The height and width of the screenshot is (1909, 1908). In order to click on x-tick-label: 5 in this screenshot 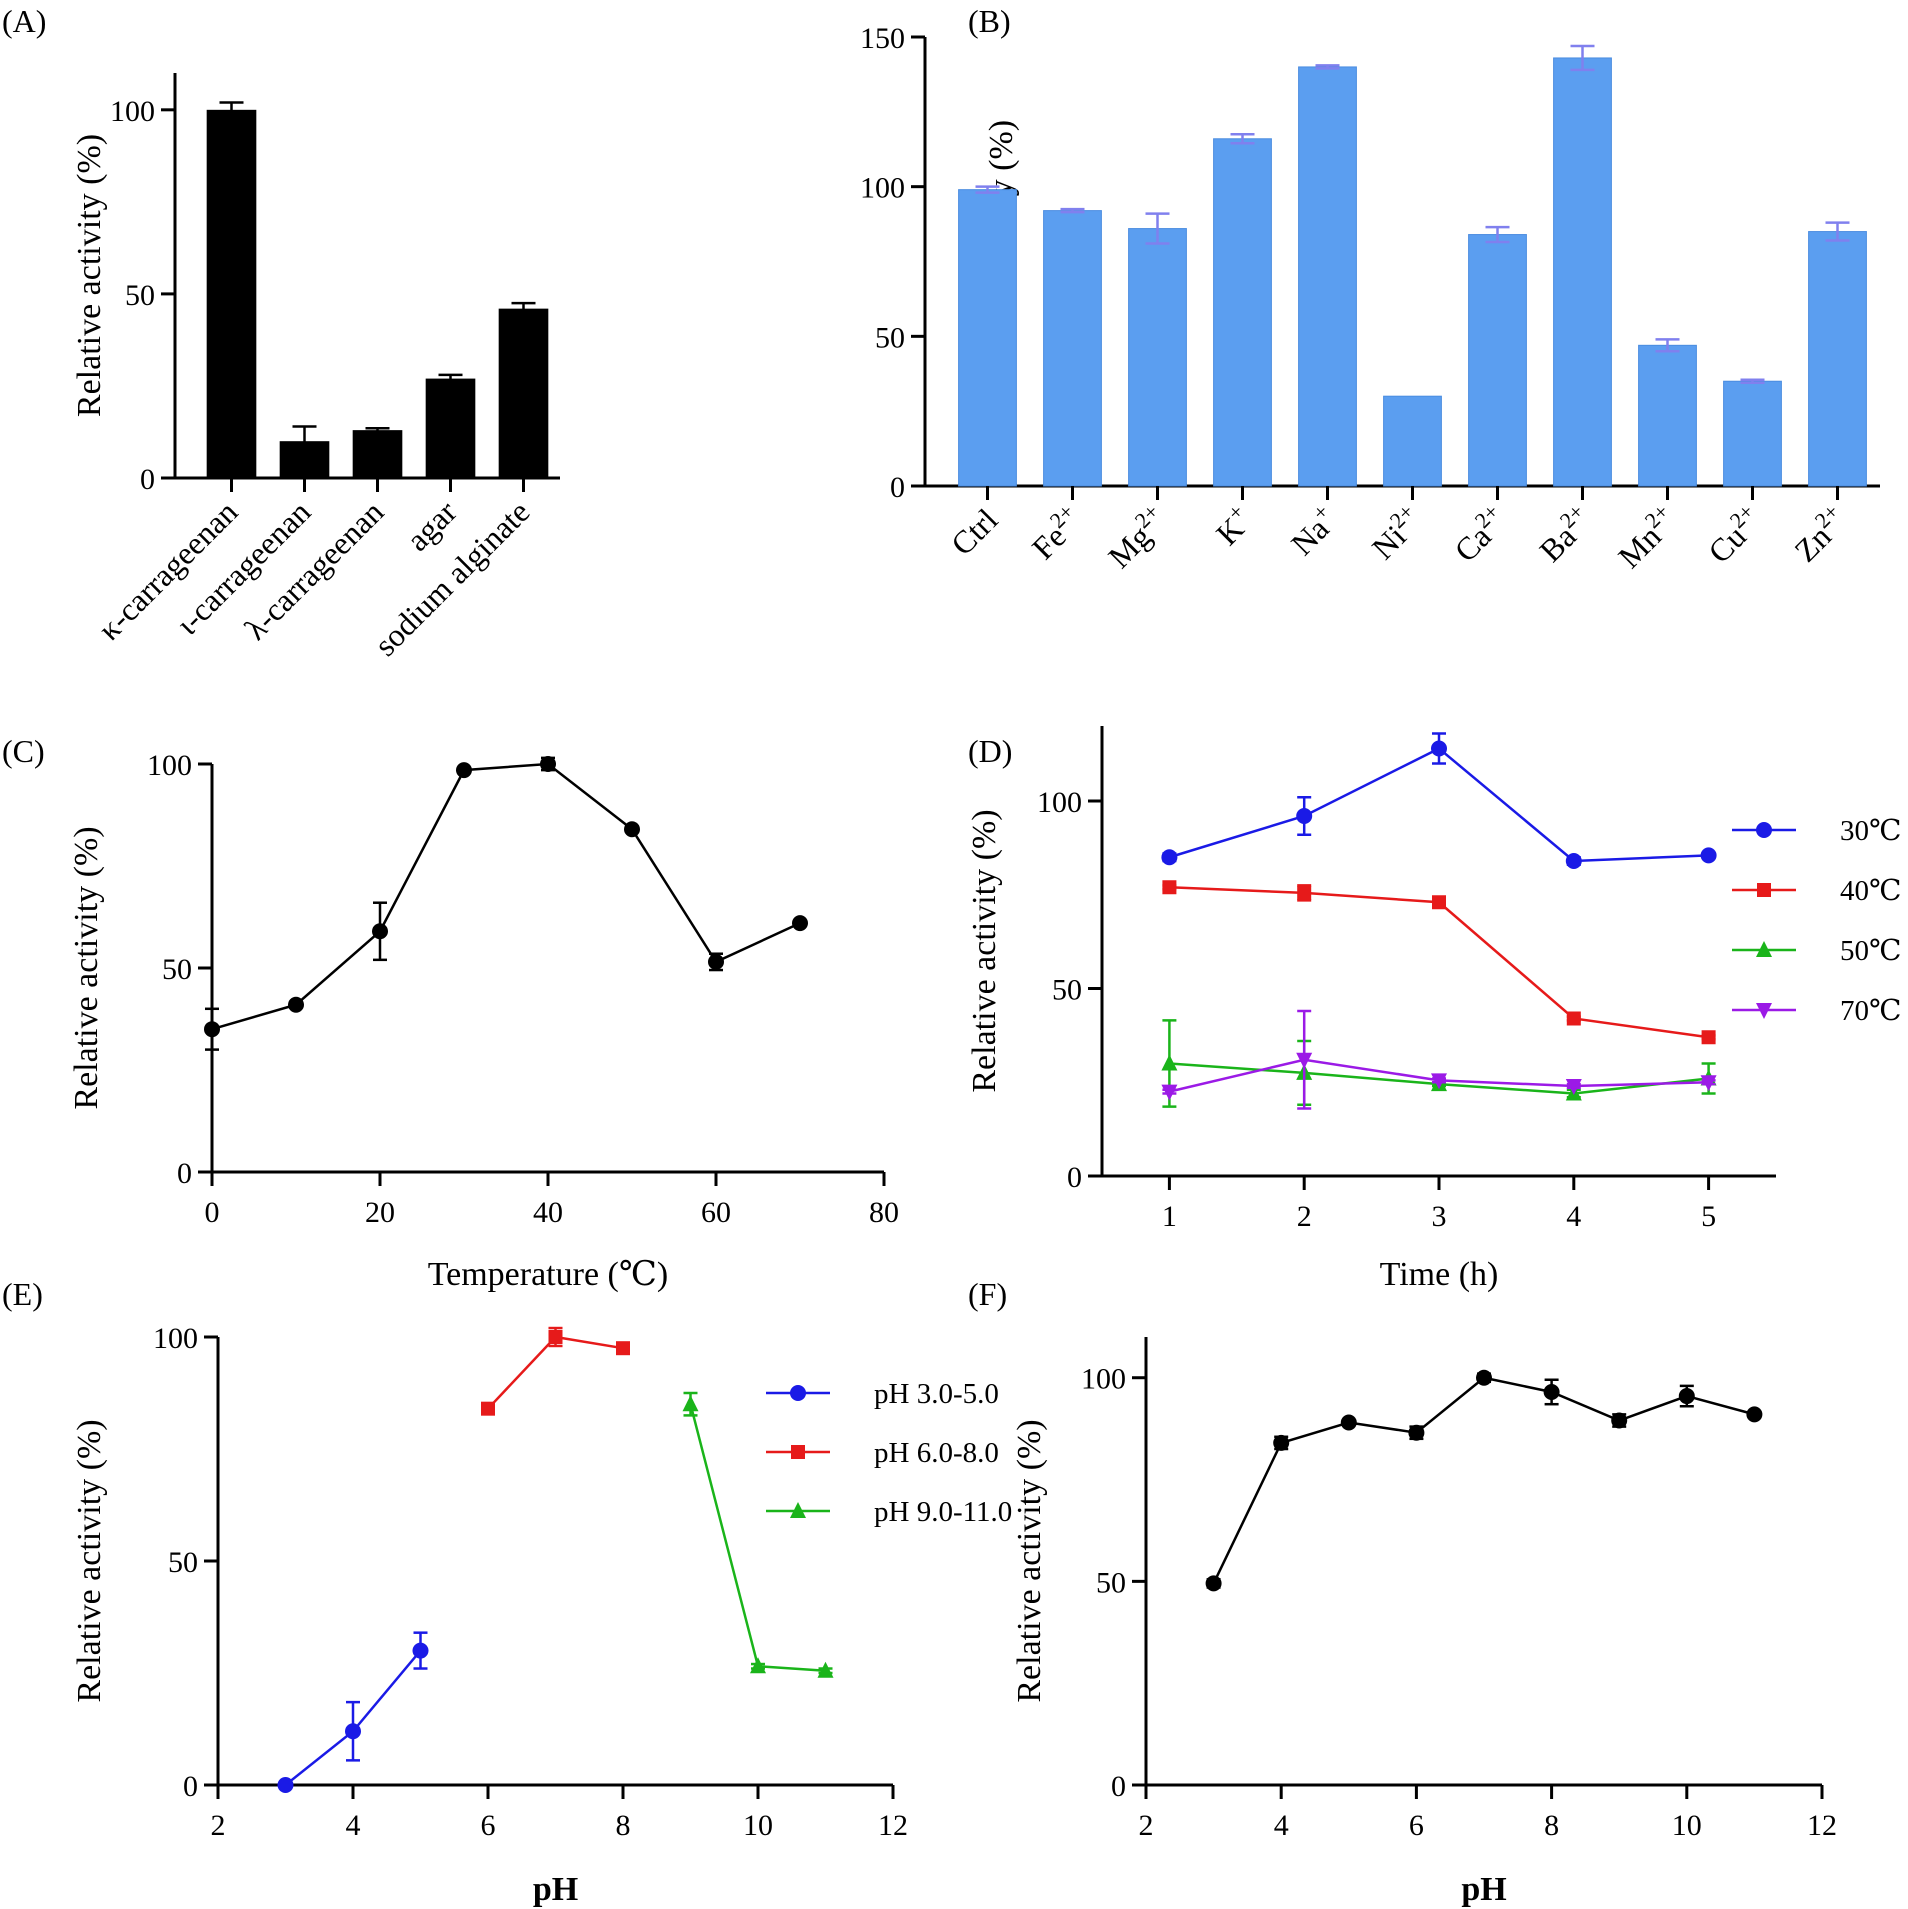, I will do `click(1708, 1216)`.